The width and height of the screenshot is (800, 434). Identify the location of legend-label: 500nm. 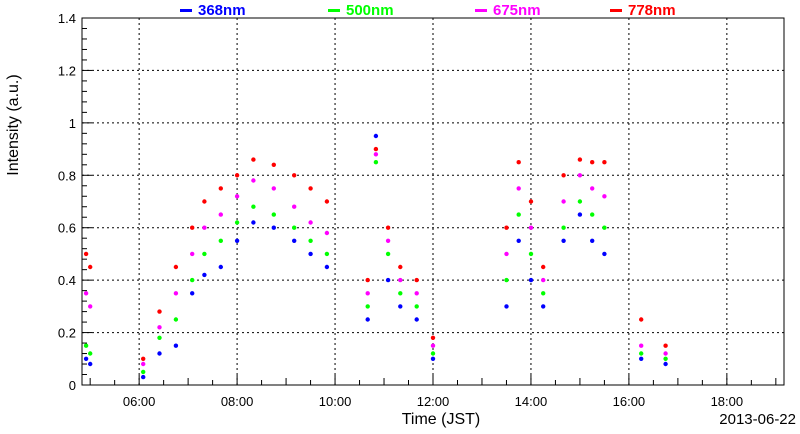
(370, 10).